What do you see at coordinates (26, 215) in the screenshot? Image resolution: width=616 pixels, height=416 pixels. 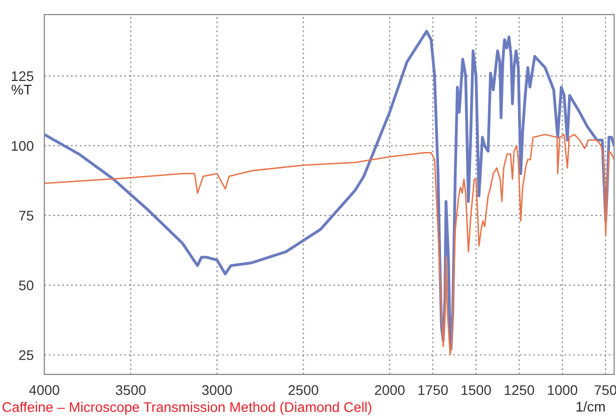 I see `y-tick-label: 75` at bounding box center [26, 215].